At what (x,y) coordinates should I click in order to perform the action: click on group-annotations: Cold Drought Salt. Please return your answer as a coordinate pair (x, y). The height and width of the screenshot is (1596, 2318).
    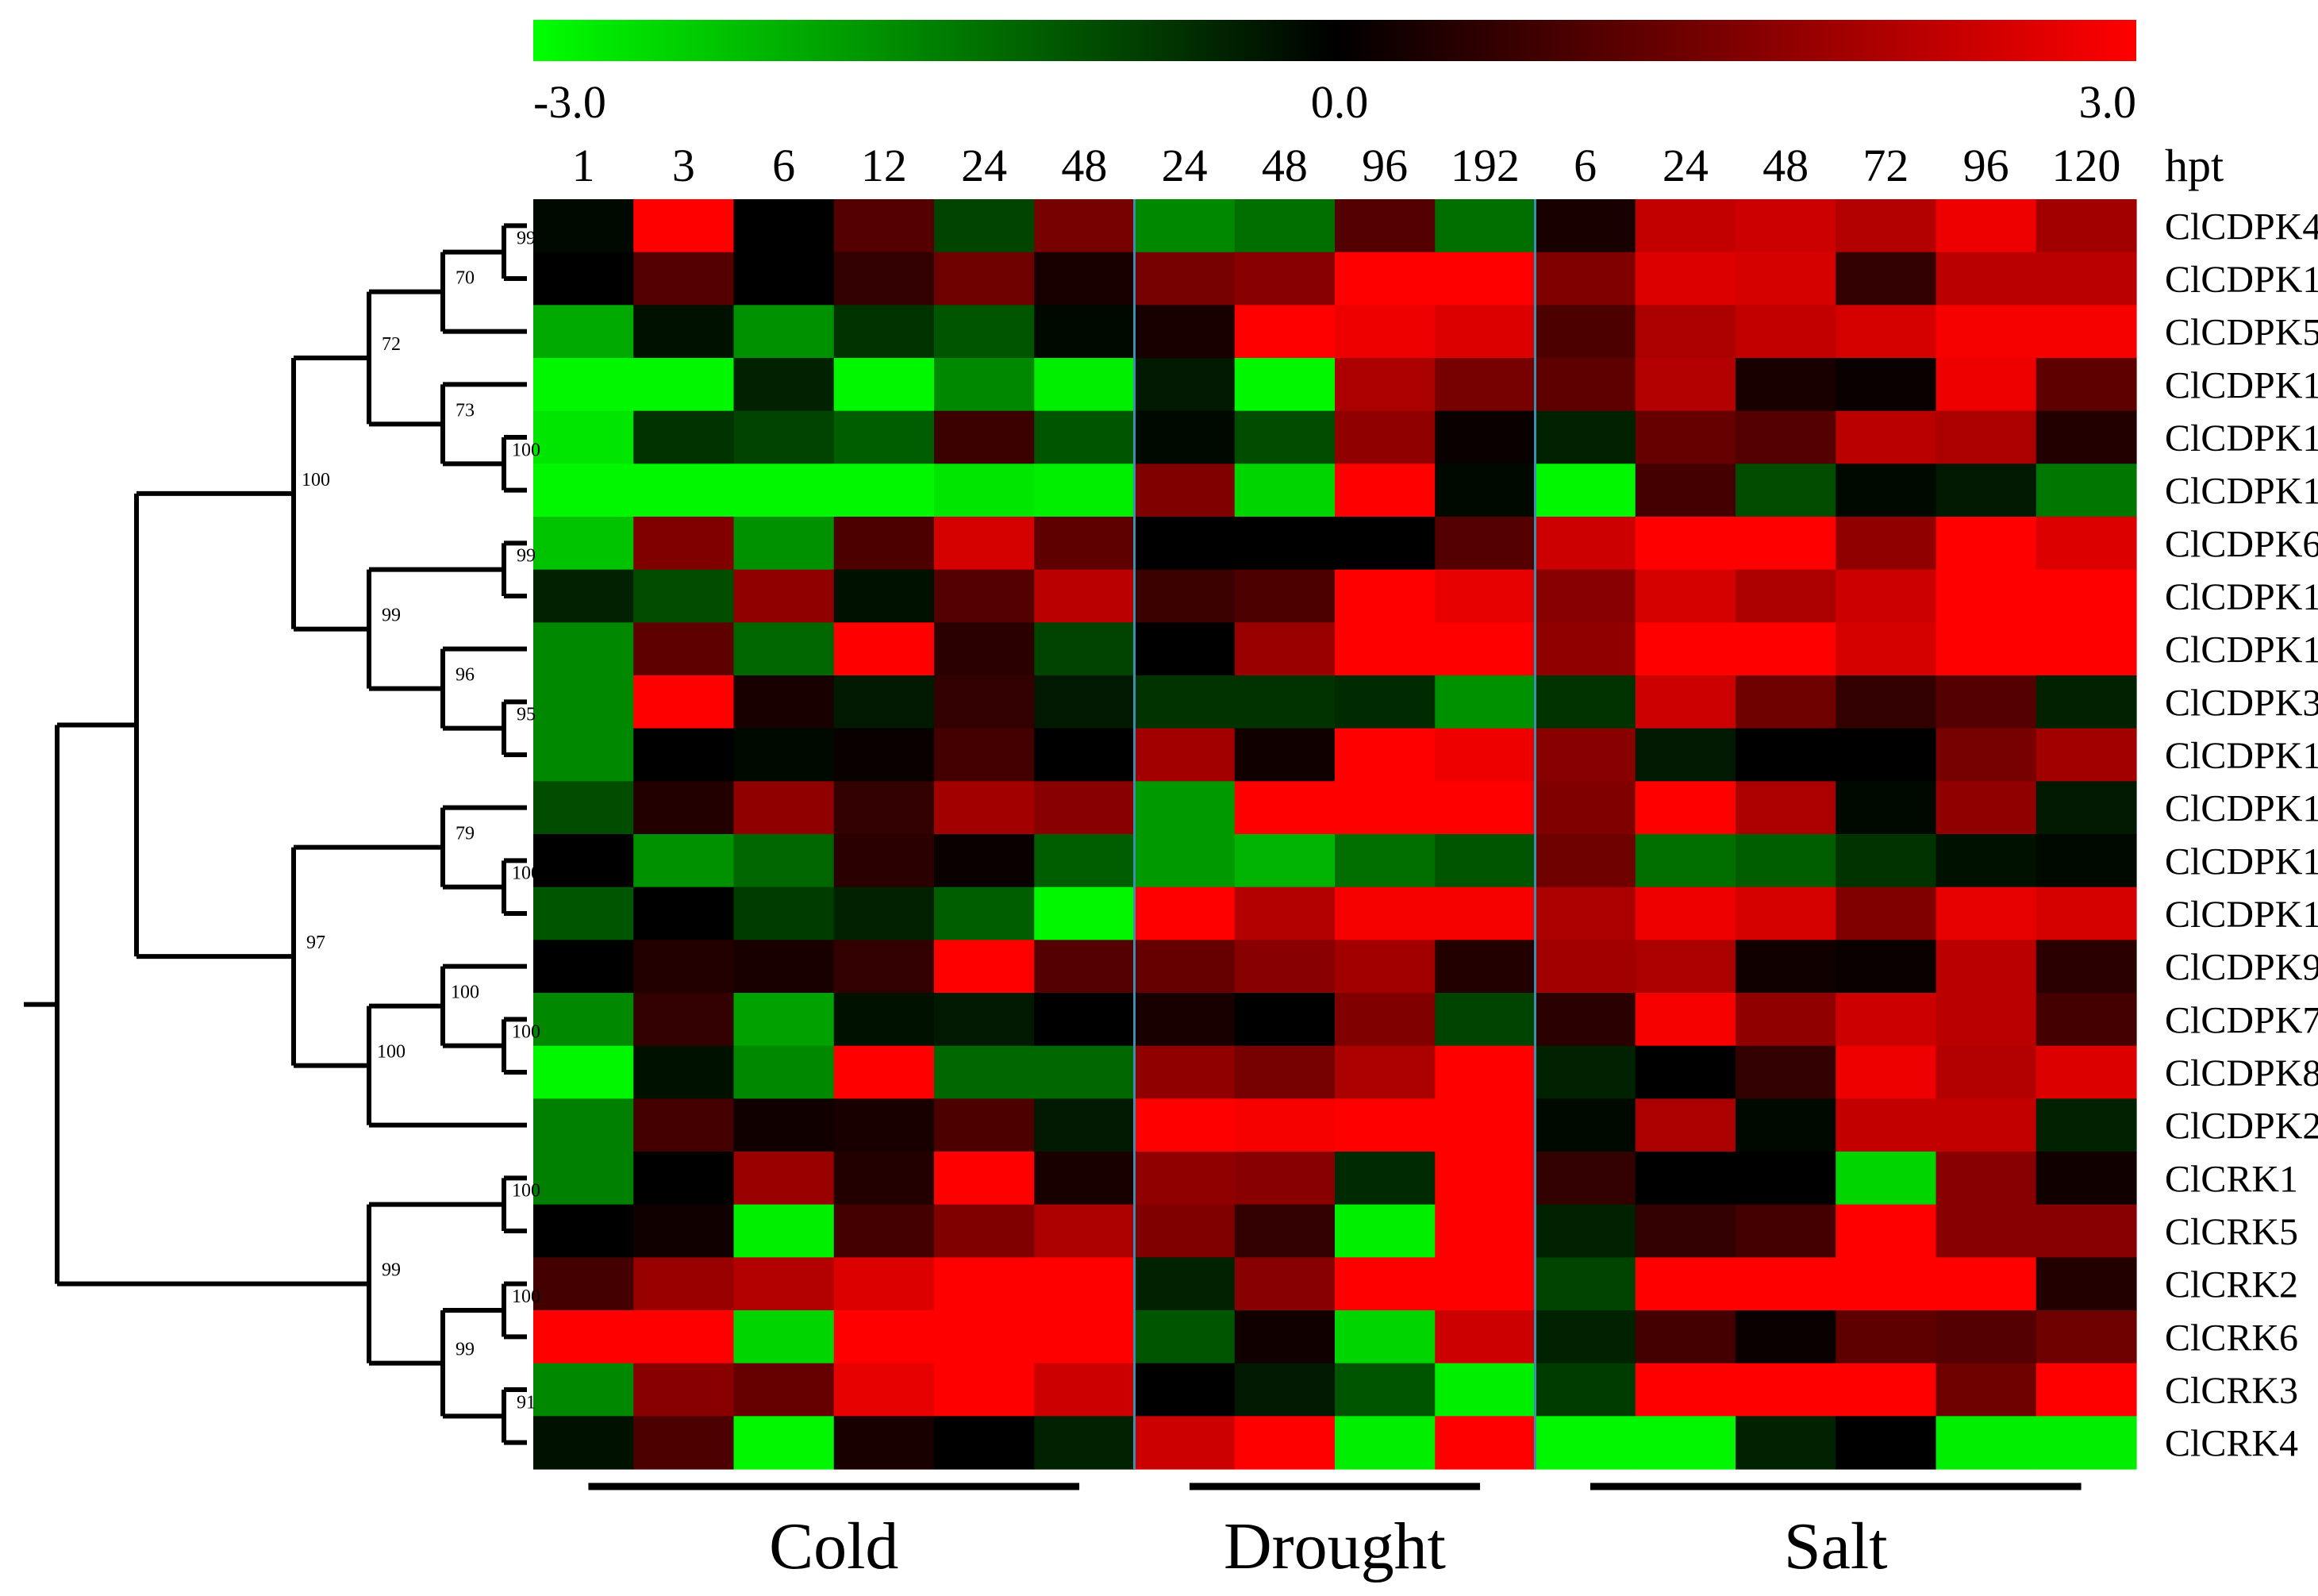
    Looking at the image, I should click on (1335, 1533).